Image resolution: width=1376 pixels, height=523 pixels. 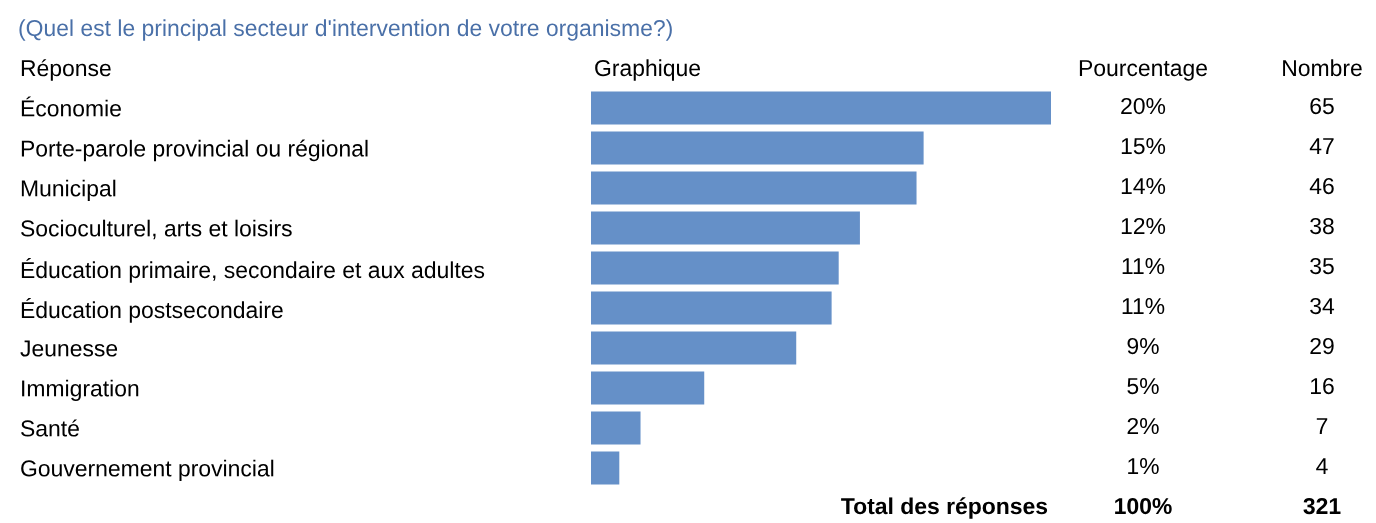 I want to click on data-label: 34, so click(x=1322, y=306).